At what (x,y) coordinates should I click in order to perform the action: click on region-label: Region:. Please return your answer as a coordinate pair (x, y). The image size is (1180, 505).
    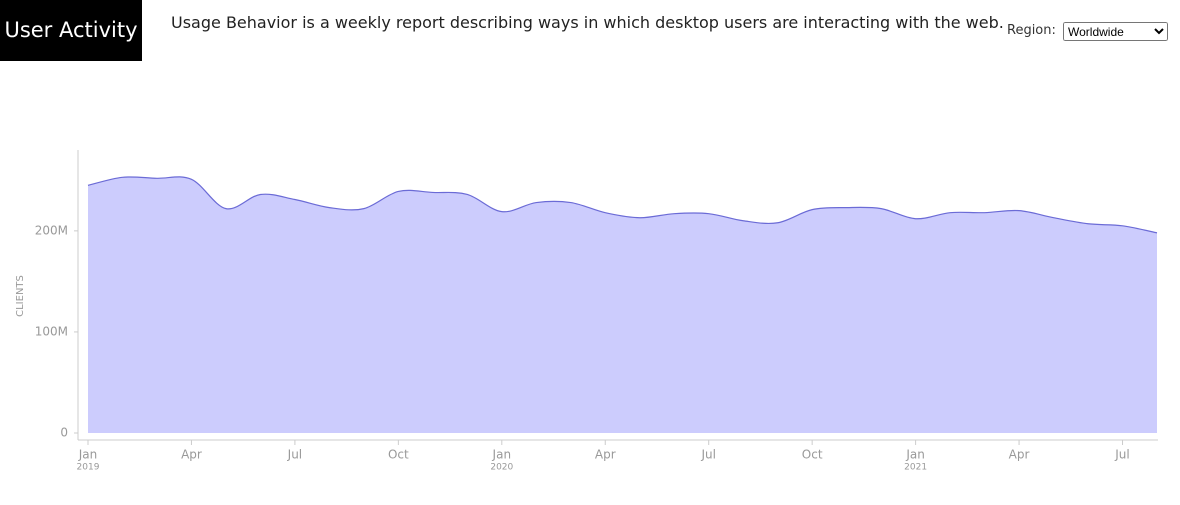
    Looking at the image, I should click on (1031, 30).